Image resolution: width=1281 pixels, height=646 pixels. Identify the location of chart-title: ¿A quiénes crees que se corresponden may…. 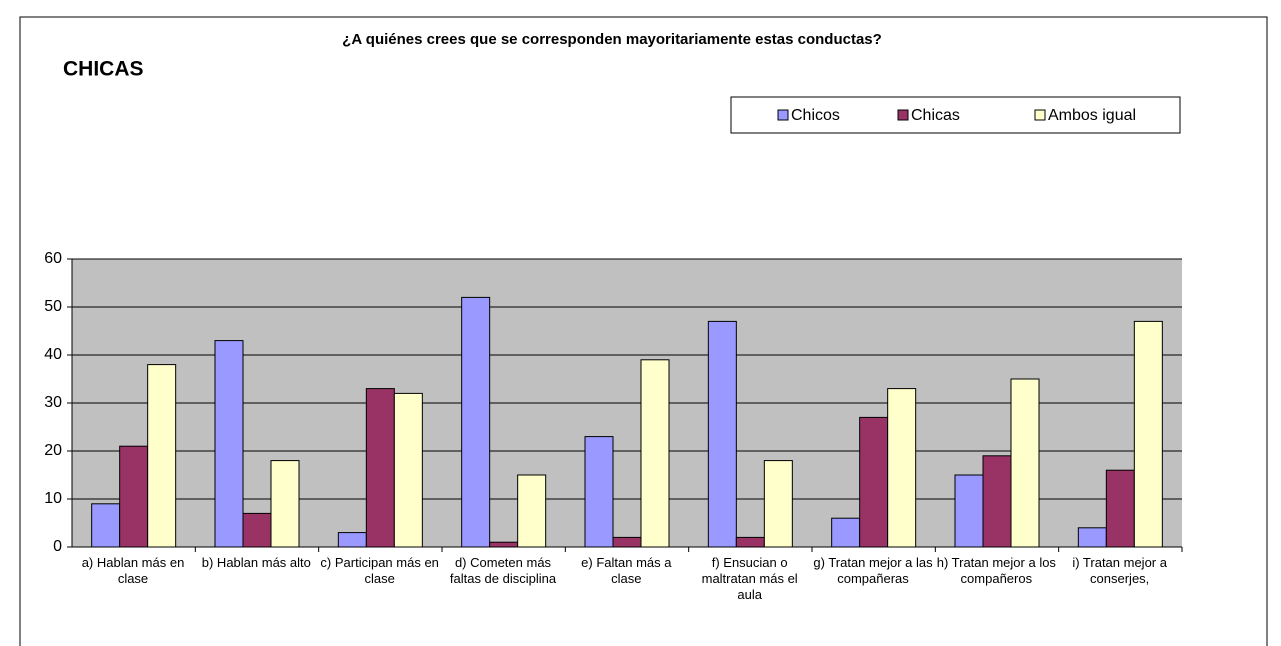
(612, 39).